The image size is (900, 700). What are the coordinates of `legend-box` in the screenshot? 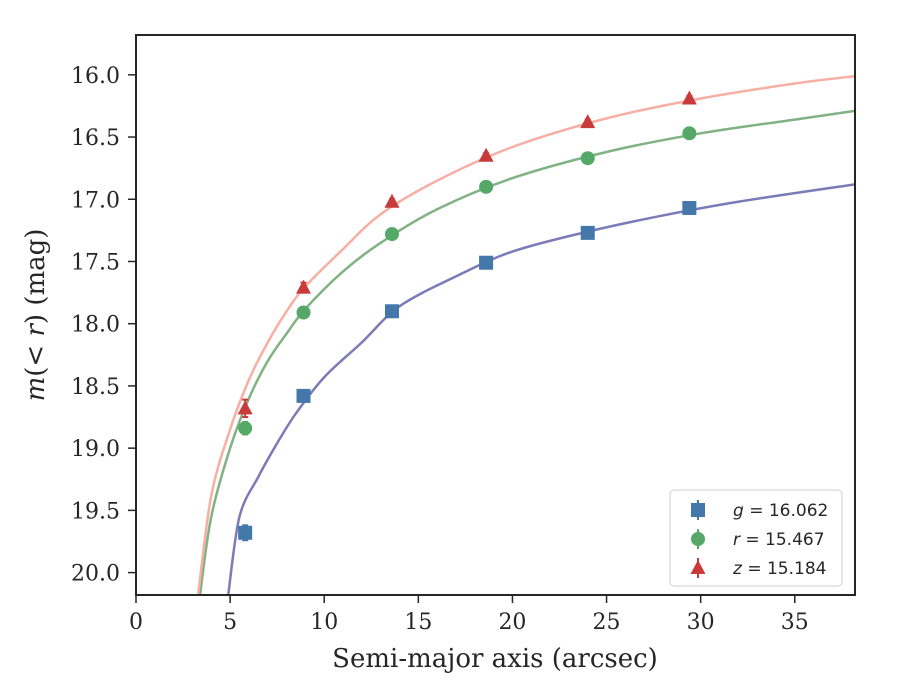 It's located at (756, 538).